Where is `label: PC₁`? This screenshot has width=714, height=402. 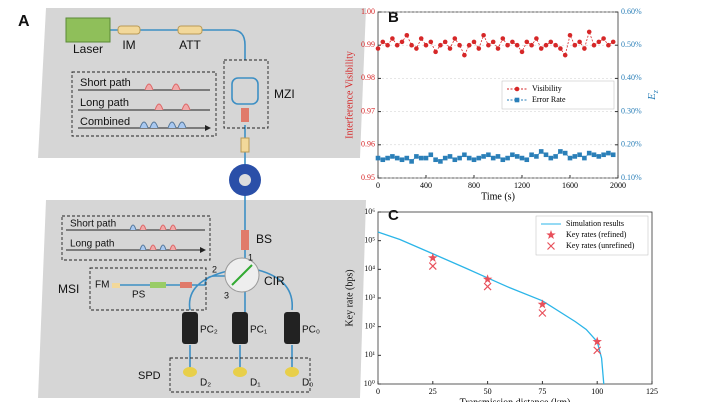
label: PC₁ is located at coordinates (259, 330).